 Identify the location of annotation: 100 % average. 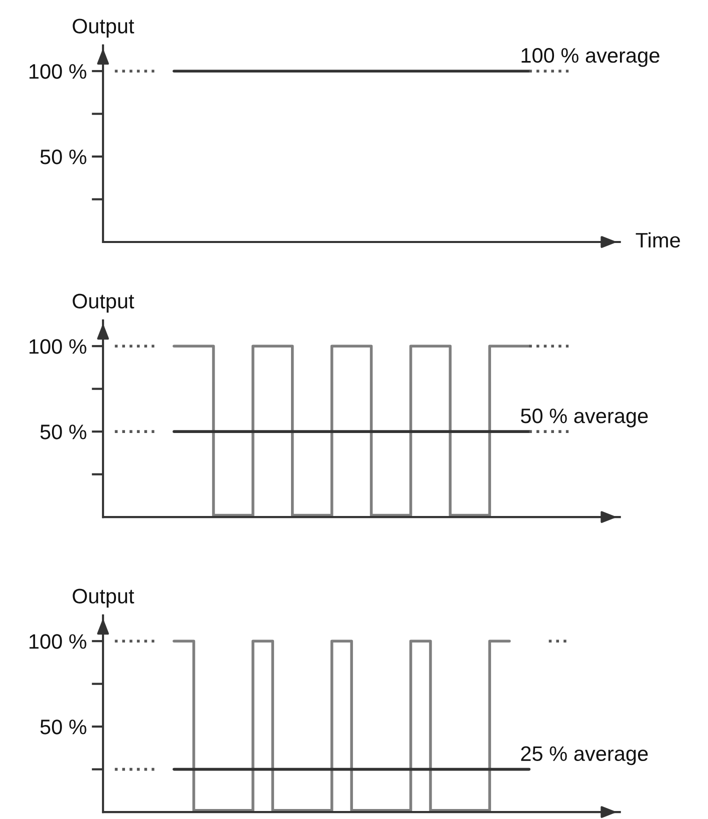
(591, 57).